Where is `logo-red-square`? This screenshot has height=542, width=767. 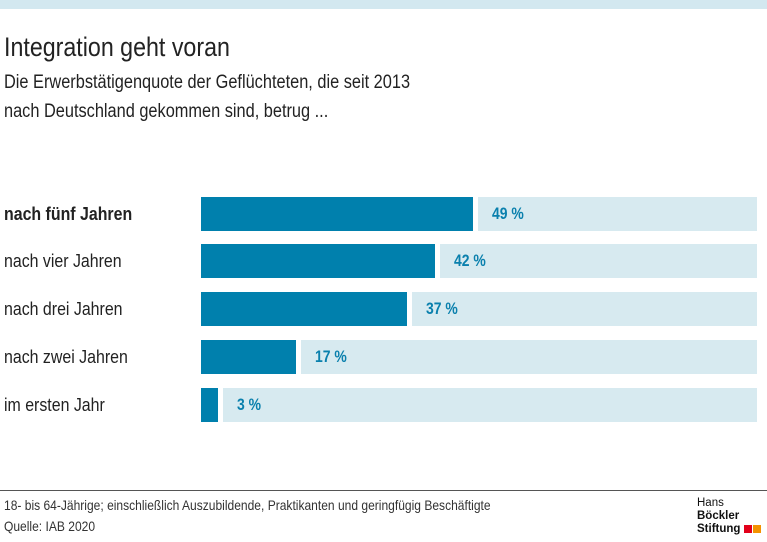
logo-red-square is located at coordinates (748, 528).